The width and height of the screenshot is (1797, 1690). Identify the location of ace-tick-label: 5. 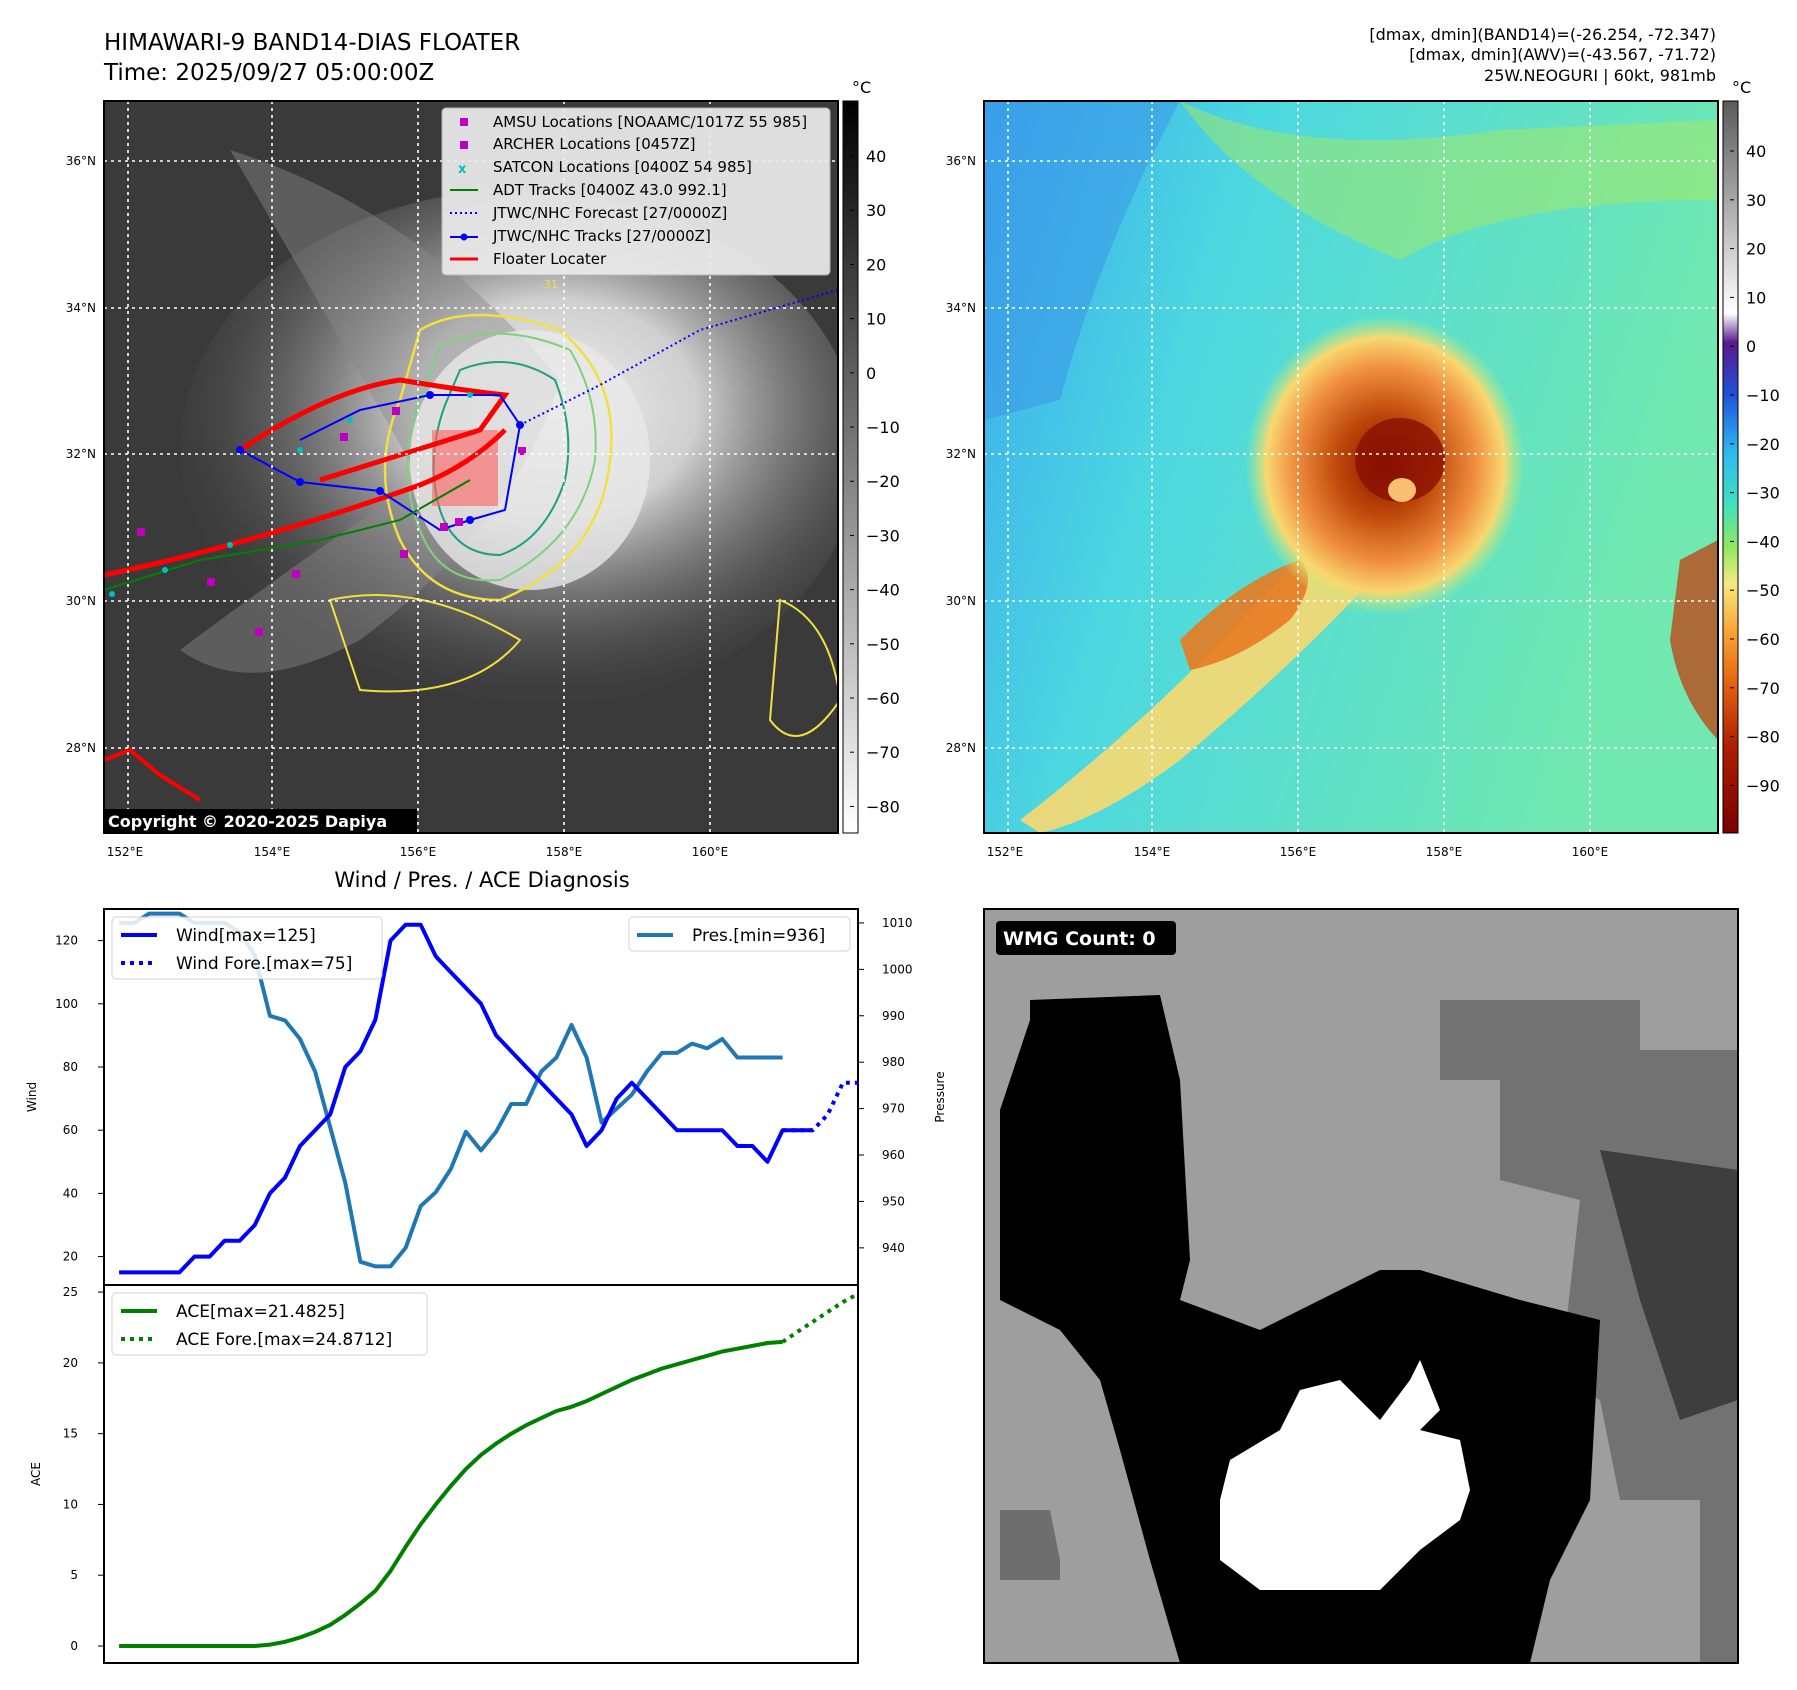
(74, 1575).